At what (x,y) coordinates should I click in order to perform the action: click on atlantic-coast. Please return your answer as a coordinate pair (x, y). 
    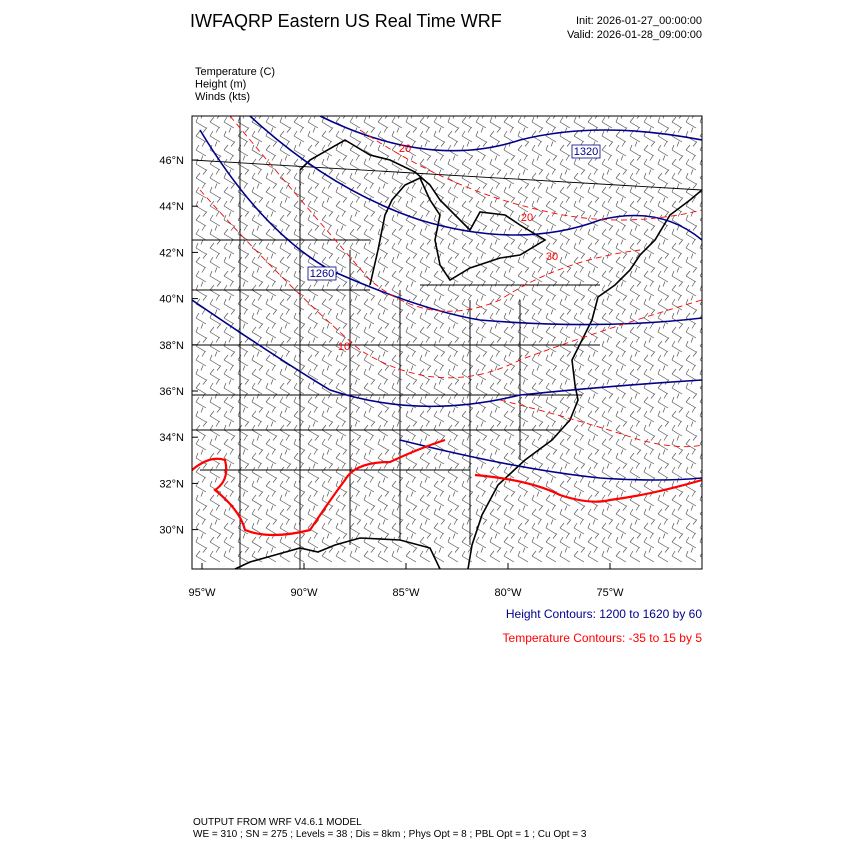
    Looking at the image, I should click on (584, 379).